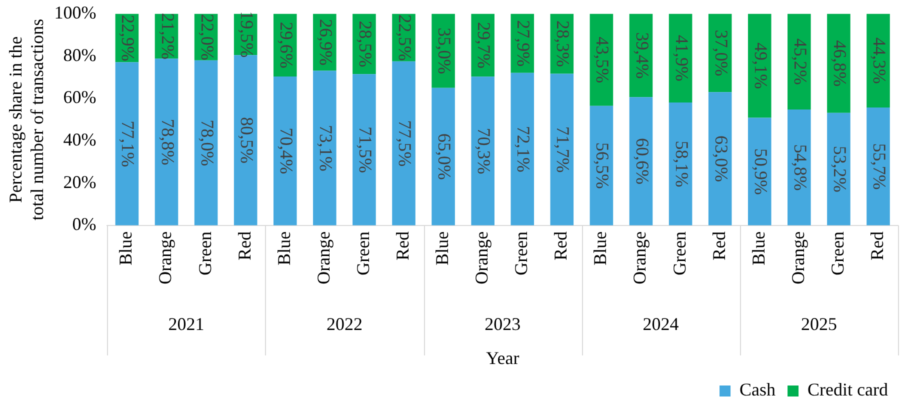 This screenshot has height=410, width=906. What do you see at coordinates (79, 140) in the screenshot?
I see `y-tick-label: 40%` at bounding box center [79, 140].